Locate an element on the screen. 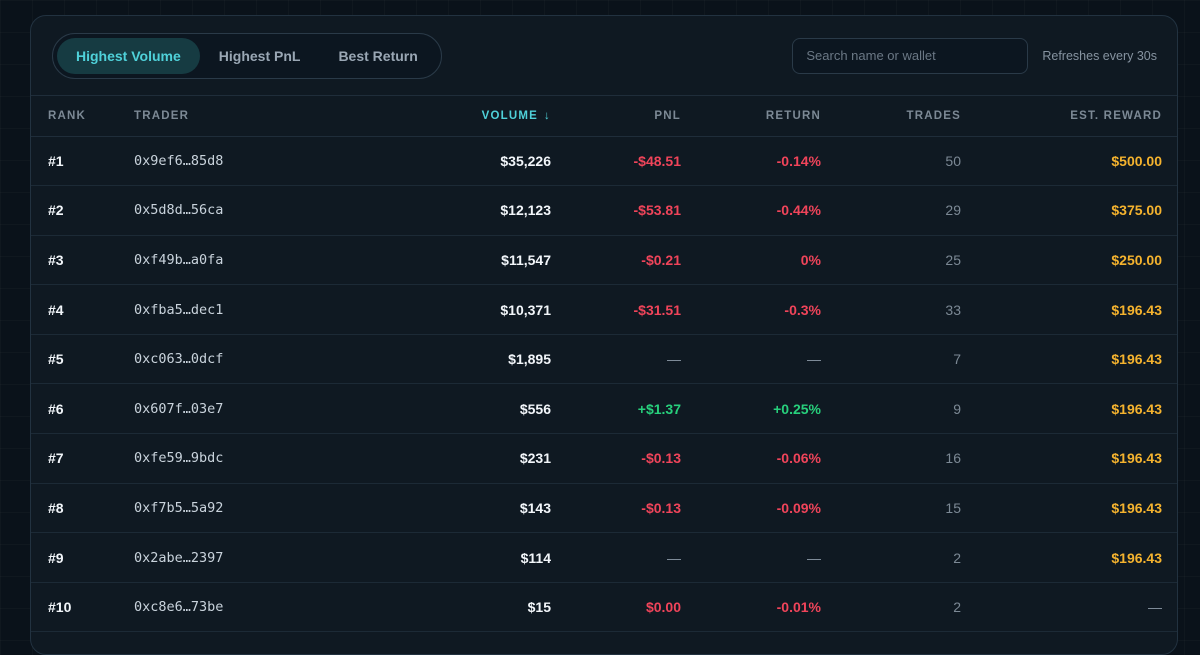  return-cell: -0.06% is located at coordinates (751, 458).